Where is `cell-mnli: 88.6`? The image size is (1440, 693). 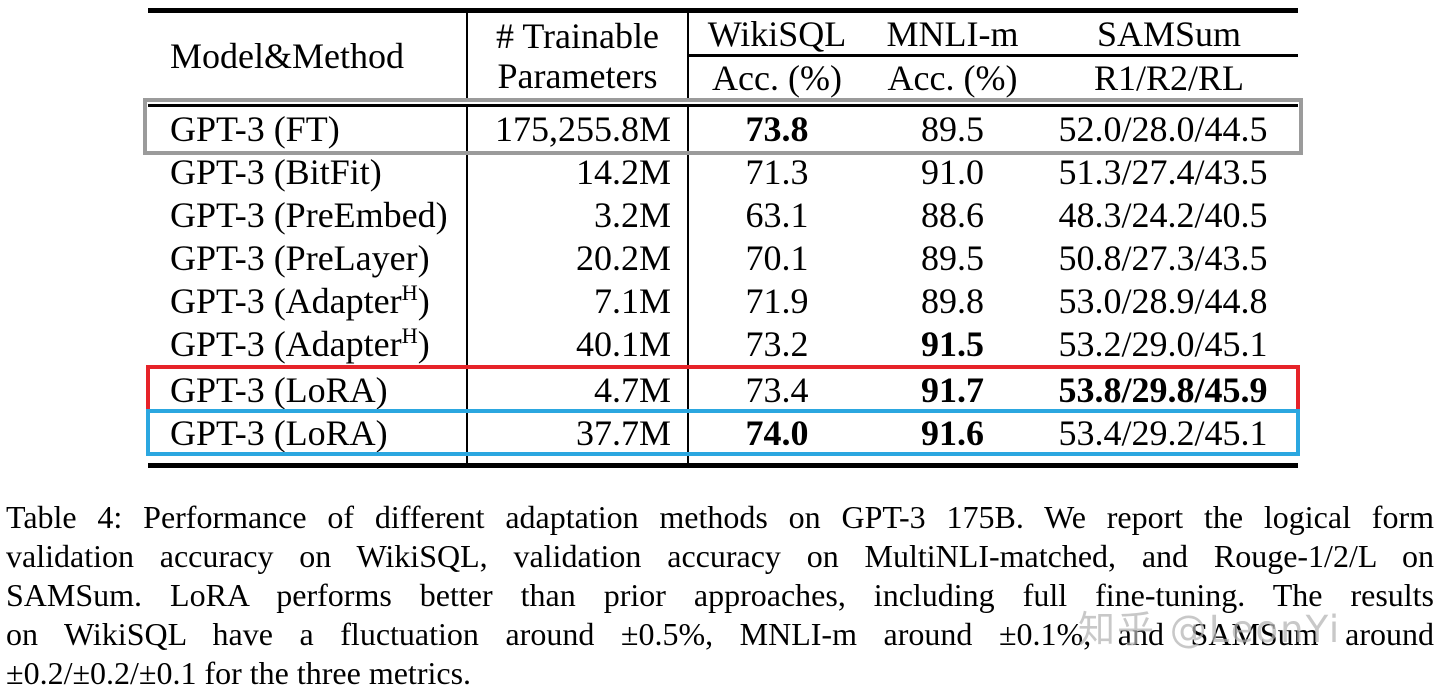 cell-mnli: 88.6 is located at coordinates (952, 214).